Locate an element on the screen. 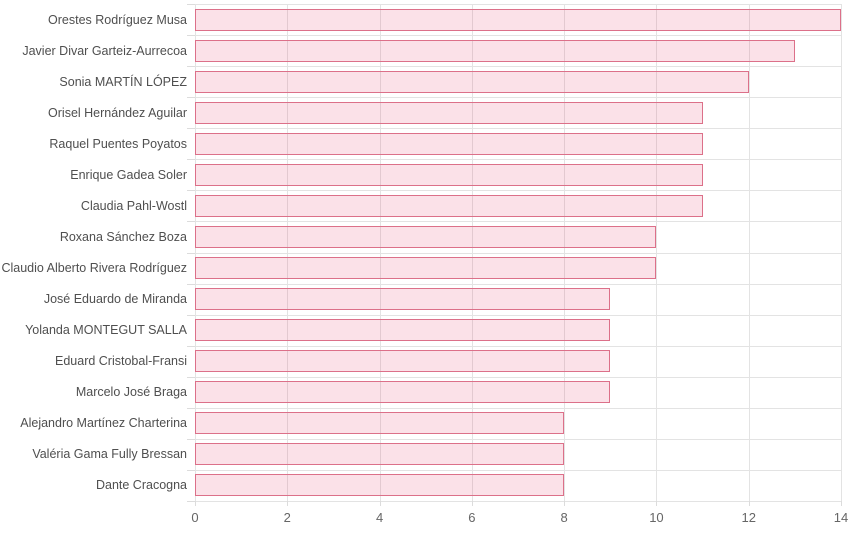  category-label: Eduard Cristobal-Fransi is located at coordinates (121, 361).